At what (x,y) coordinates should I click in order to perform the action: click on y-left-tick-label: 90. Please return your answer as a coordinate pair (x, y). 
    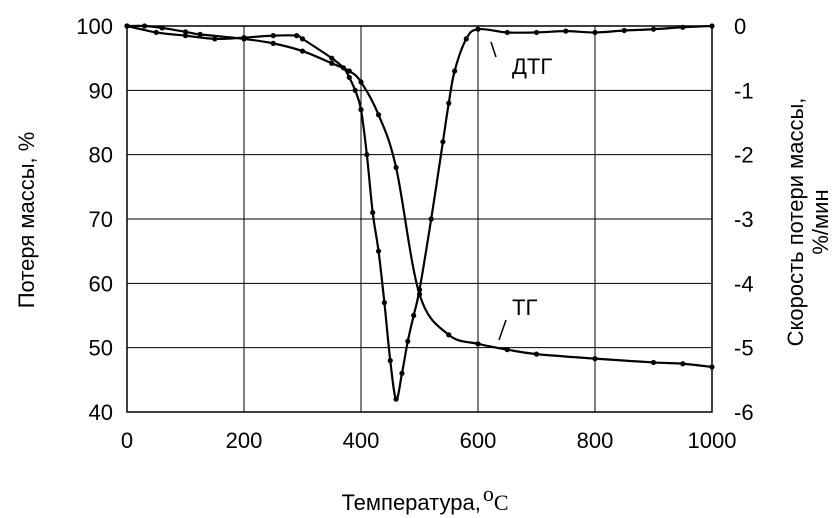
    Looking at the image, I should click on (101, 90).